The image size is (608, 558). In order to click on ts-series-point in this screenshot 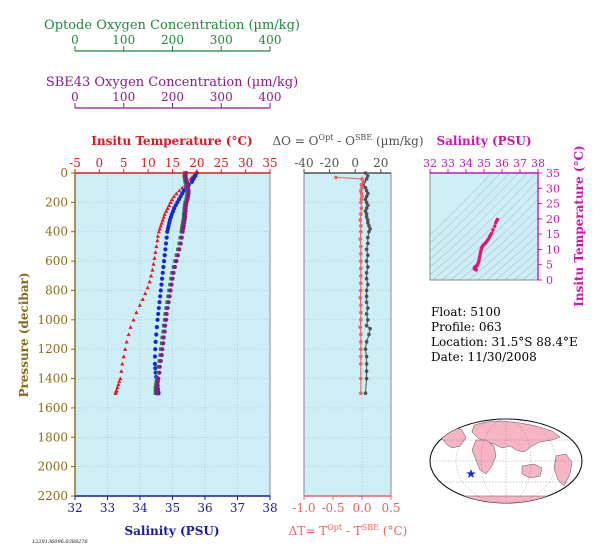, I will do `click(495, 226)`.